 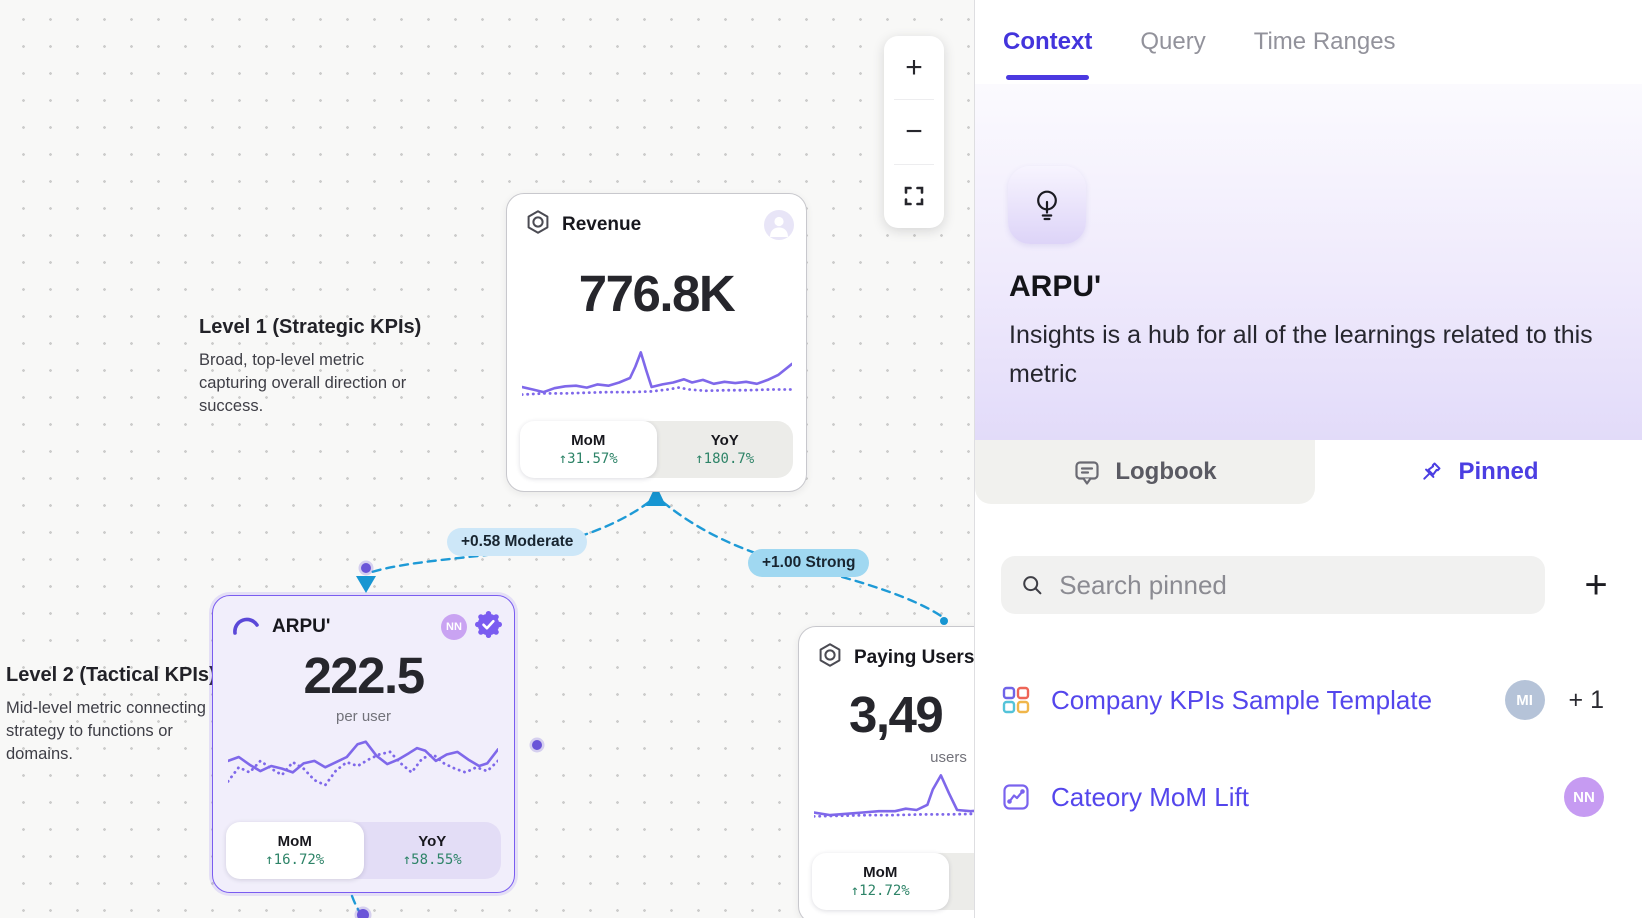 I want to click on metric-footer: MoM ↑12.72%, so click(x=893, y=881).